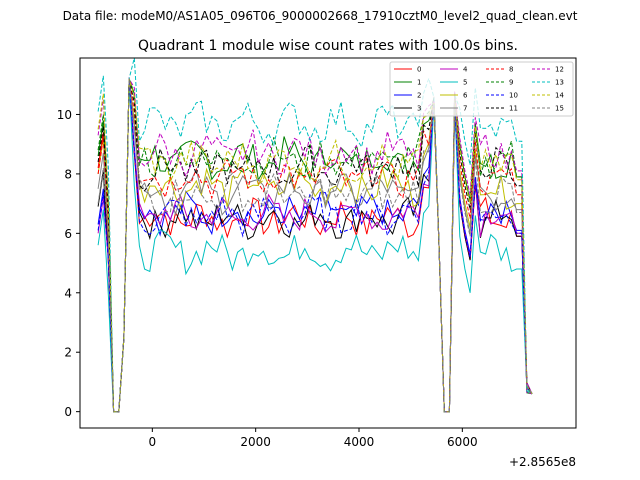 Image resolution: width=640 pixels, height=480 pixels. Describe the element at coordinates (313, 438) in the screenshot. I see `x-axis: 0 2000 4000 6000` at that location.